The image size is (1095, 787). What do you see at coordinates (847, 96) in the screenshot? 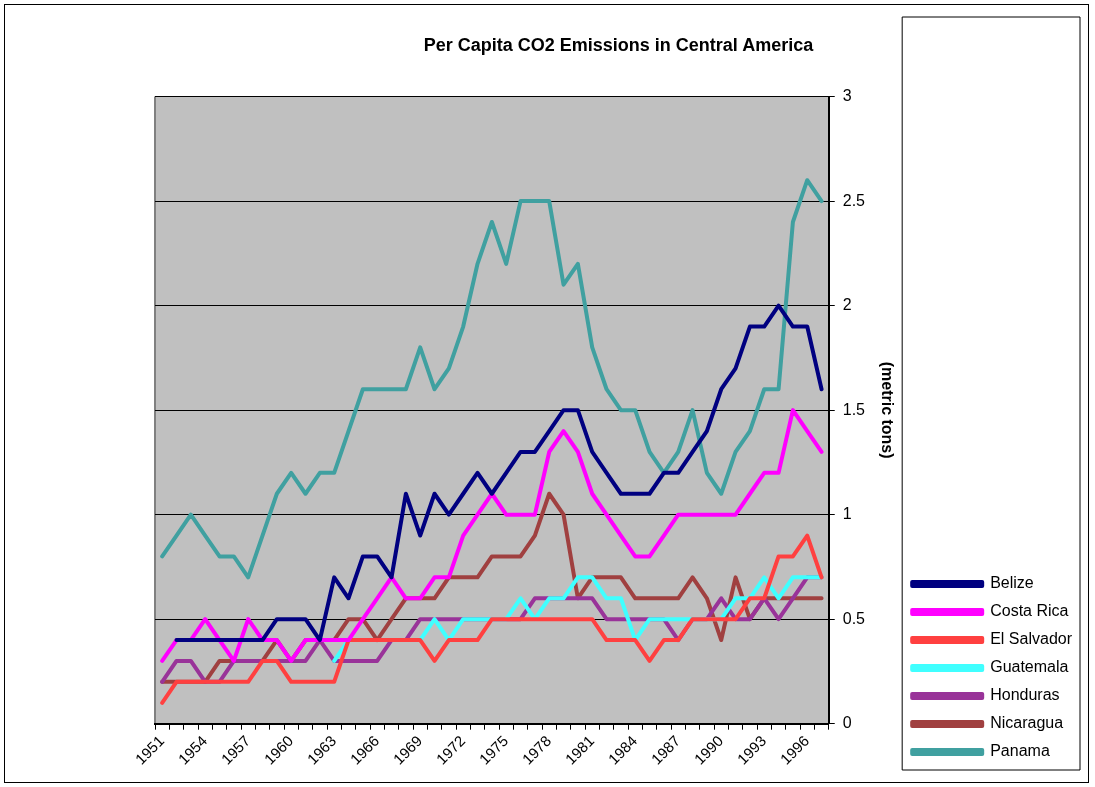
I see `y2-tick-label: 3` at bounding box center [847, 96].